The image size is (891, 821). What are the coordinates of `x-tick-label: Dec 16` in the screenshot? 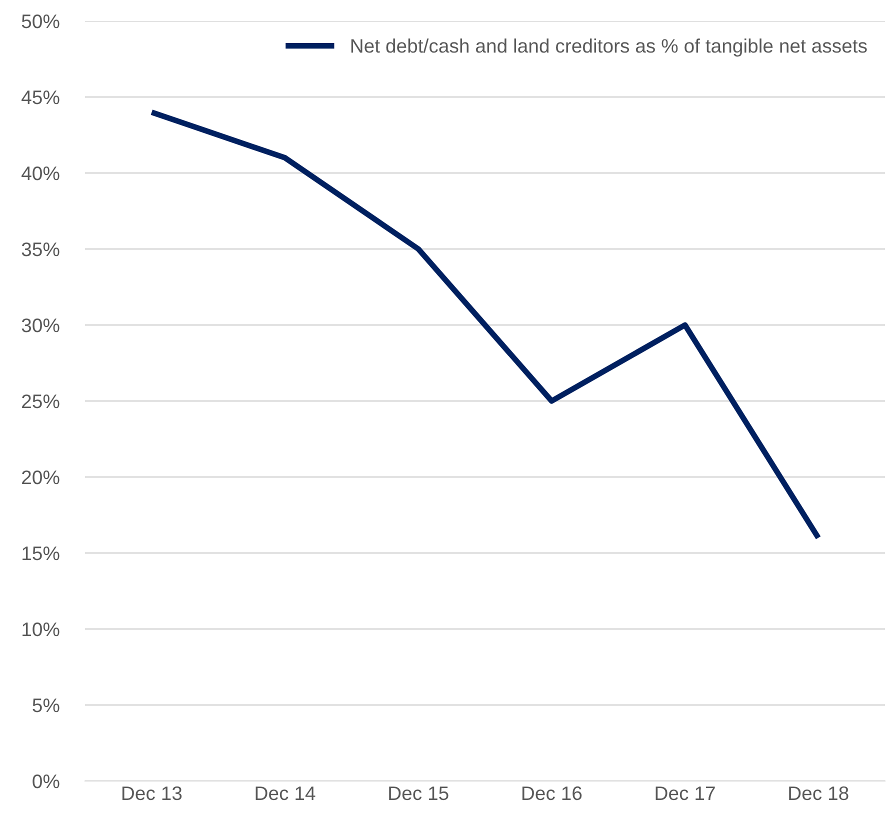 It's located at (552, 793).